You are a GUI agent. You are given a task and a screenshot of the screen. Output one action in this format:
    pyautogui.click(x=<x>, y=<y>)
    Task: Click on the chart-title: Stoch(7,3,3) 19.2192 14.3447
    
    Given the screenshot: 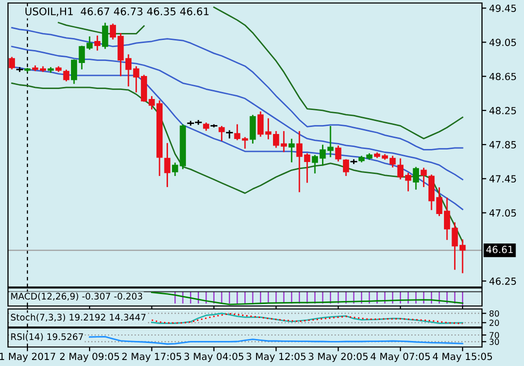 What is the action you would take?
    pyautogui.click(x=78, y=318)
    